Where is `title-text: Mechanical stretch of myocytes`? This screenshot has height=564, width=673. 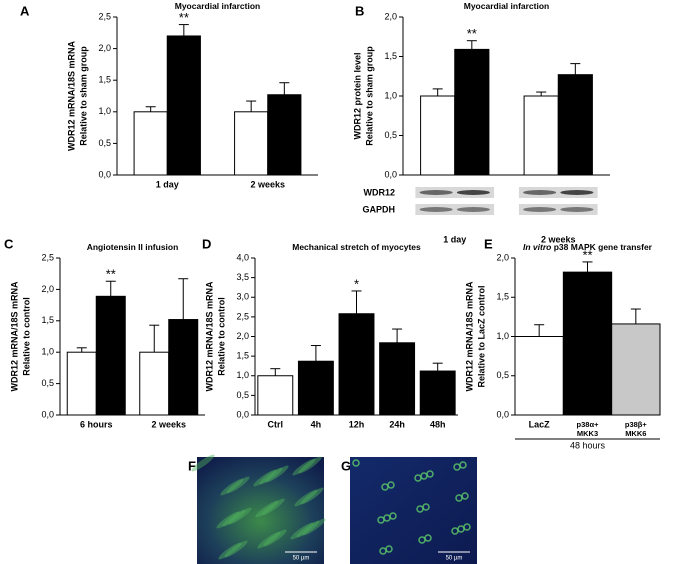
title-text: Mechanical stretch of myocytes is located at coordinates (356, 247).